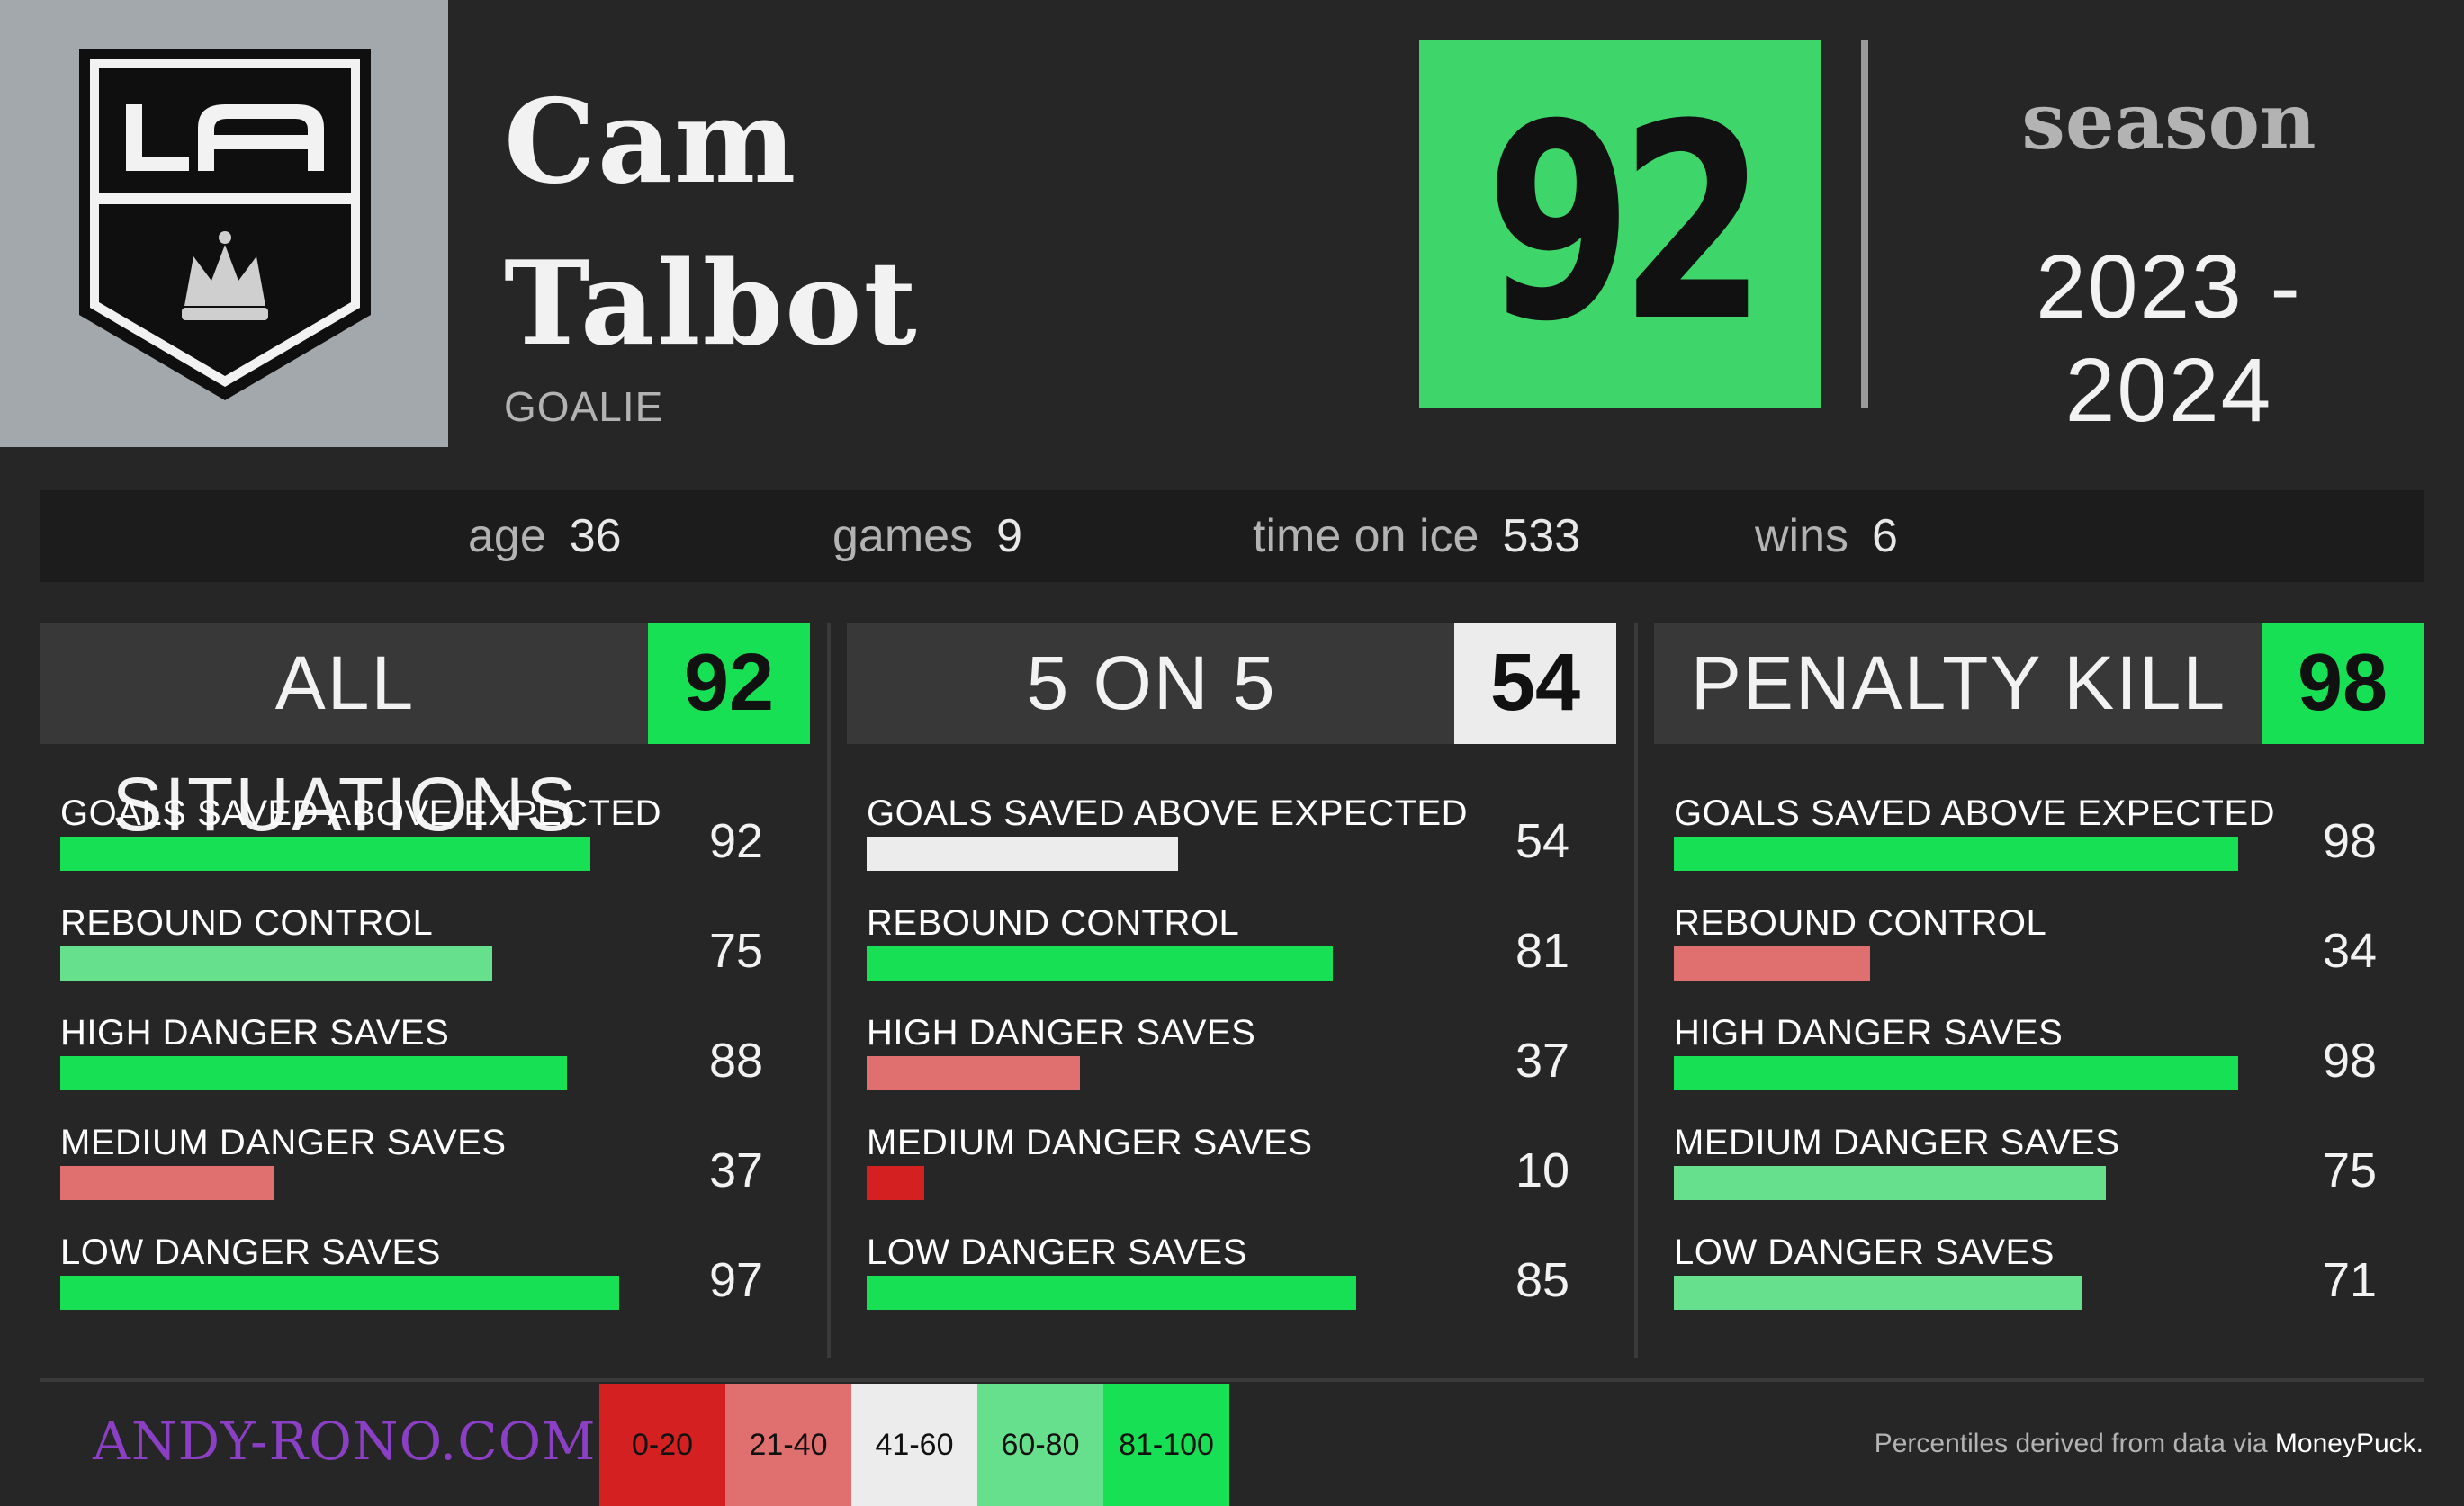  I want to click on overall-score-box: 92, so click(1620, 224).